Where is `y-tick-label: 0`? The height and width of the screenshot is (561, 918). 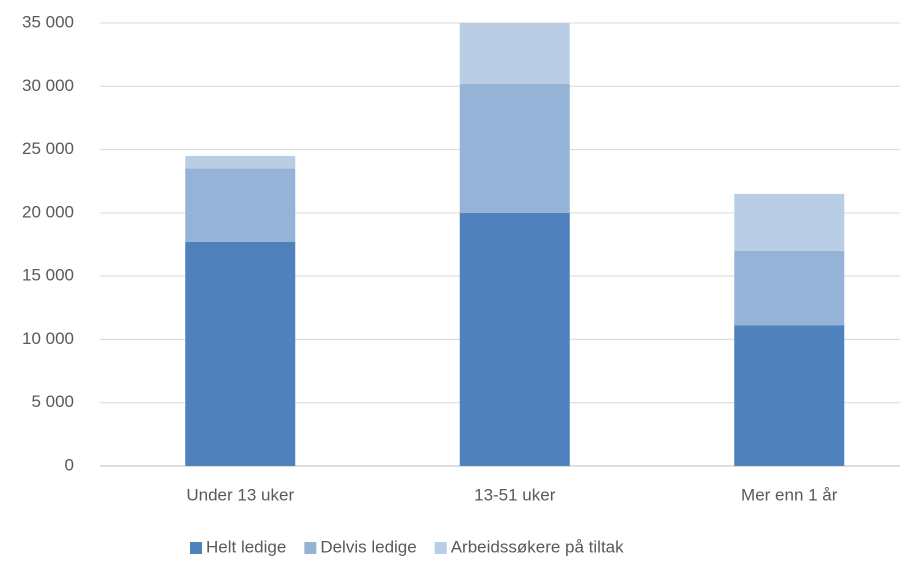
y-tick-label: 0 is located at coordinates (69, 464).